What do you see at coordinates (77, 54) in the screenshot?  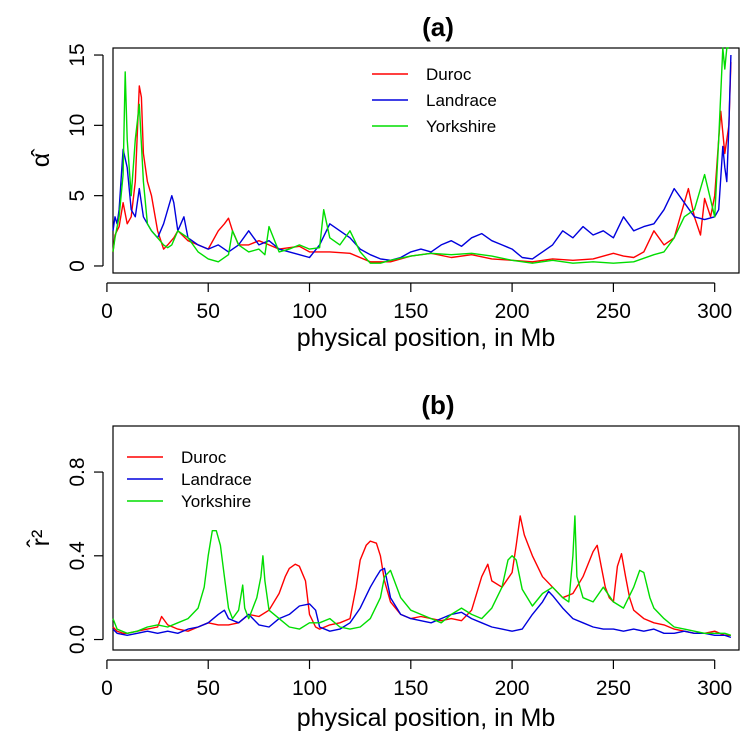 I see `y-tick-label: 15` at bounding box center [77, 54].